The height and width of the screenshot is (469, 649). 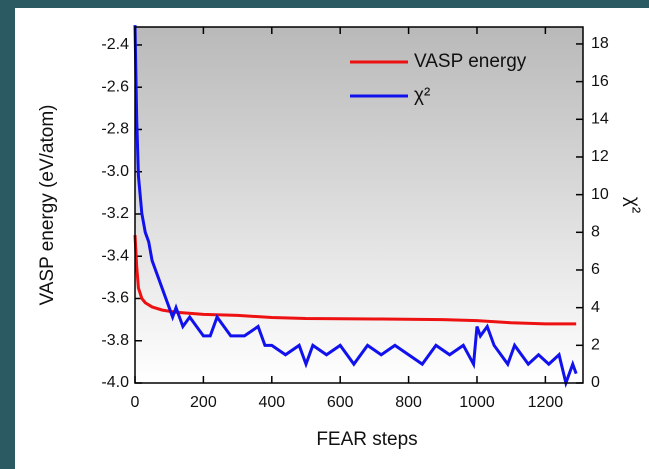 I want to click on x-axis-label: FEAR steps, so click(x=366, y=439).